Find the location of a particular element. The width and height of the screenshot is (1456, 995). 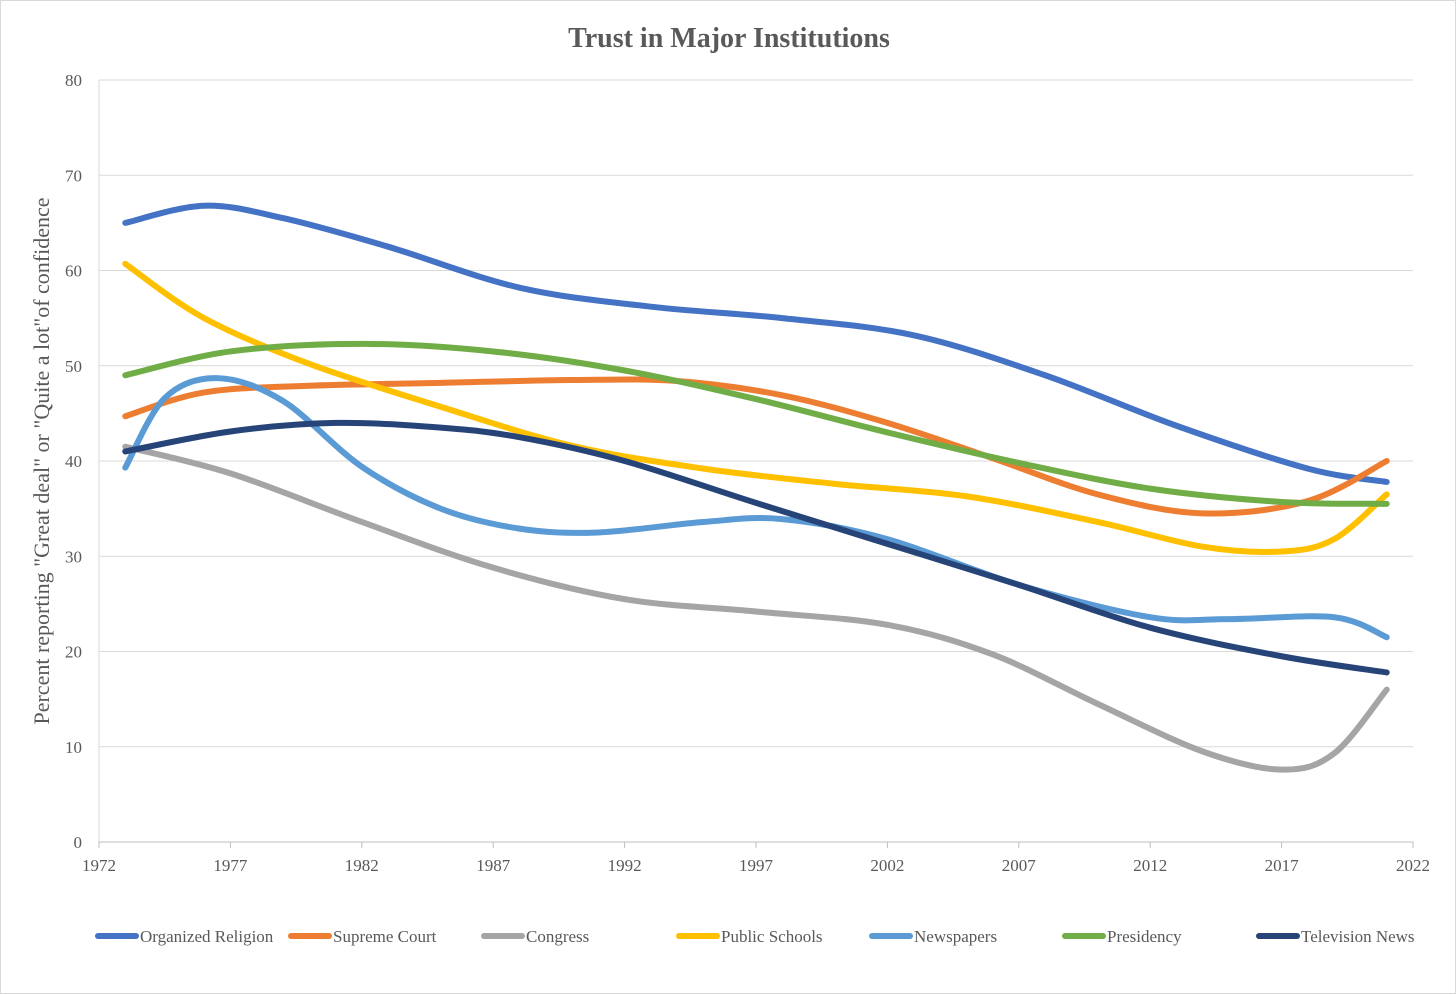

y-tick-label: 60 is located at coordinates (73, 271).